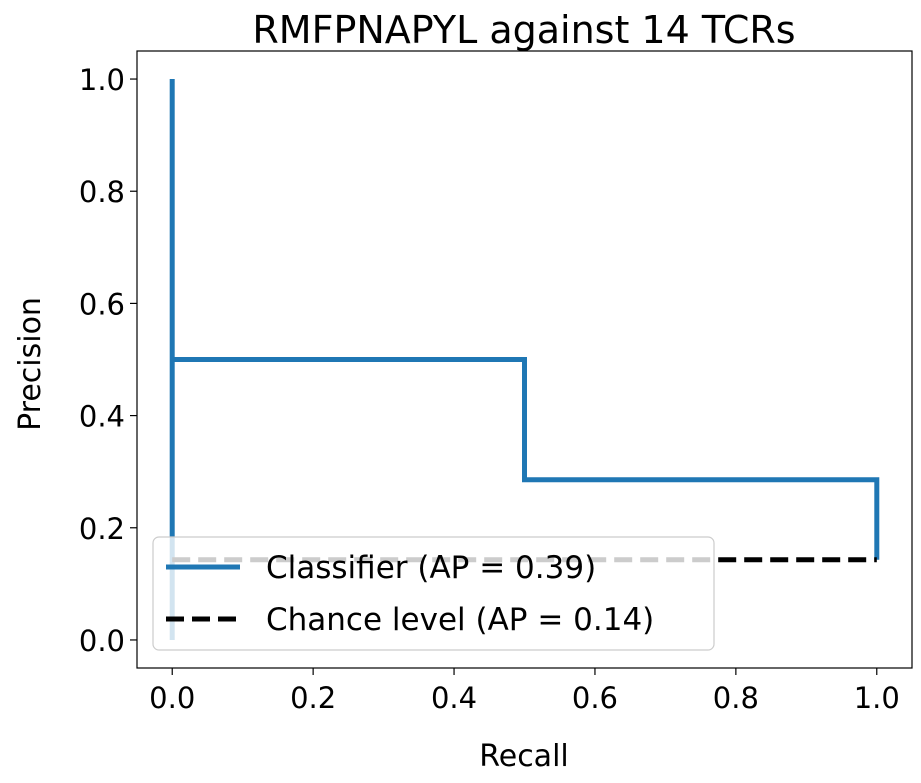  What do you see at coordinates (172, 698) in the screenshot?
I see `x-tick-label: 0.0` at bounding box center [172, 698].